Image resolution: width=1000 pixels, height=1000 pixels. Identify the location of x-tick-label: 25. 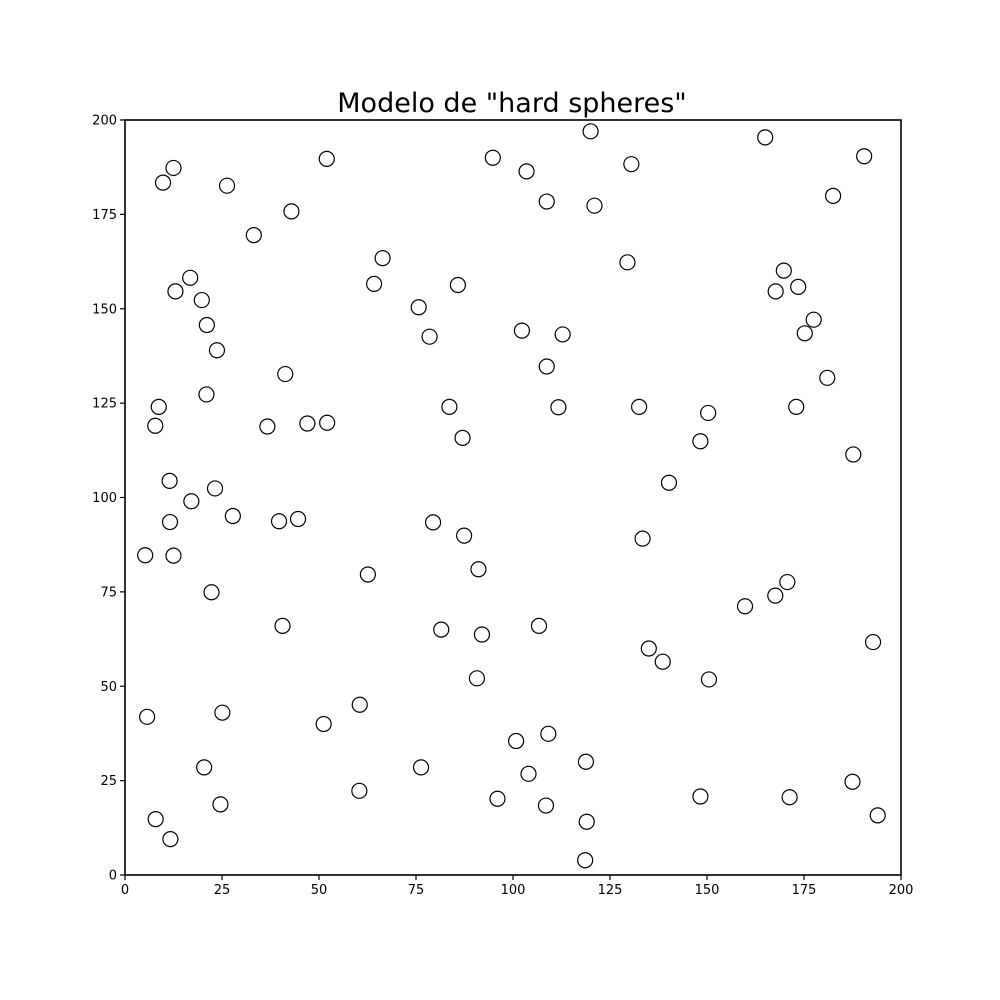
(222, 890).